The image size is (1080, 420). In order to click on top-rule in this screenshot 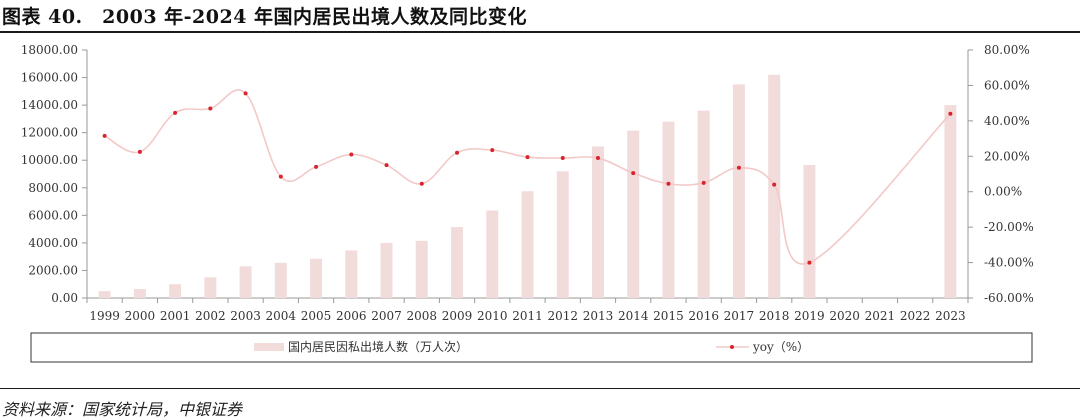, I will do `click(540, 32)`.